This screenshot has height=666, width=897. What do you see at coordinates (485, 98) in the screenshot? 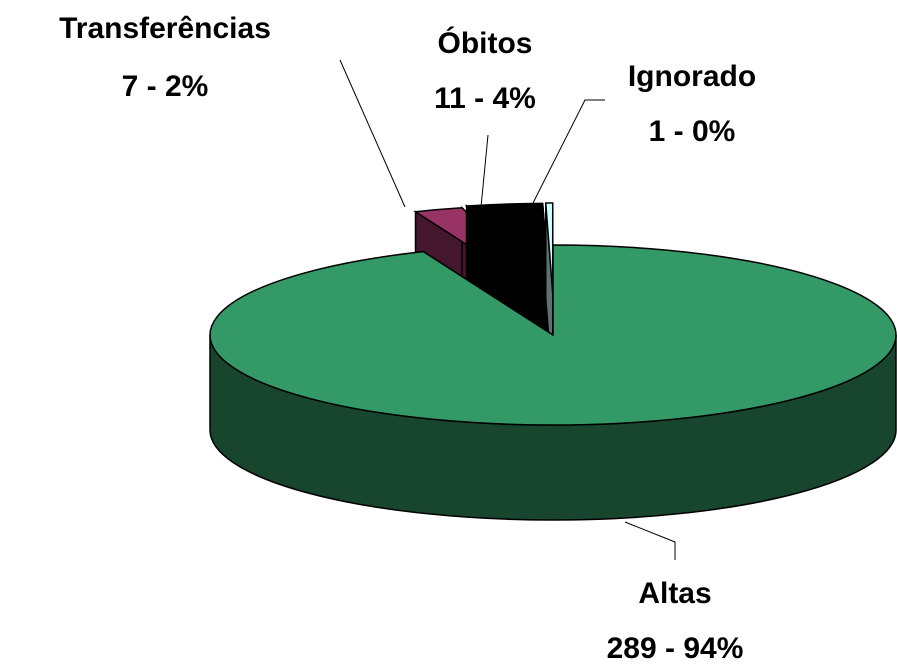
I see `value-label: 11 - 4%` at bounding box center [485, 98].